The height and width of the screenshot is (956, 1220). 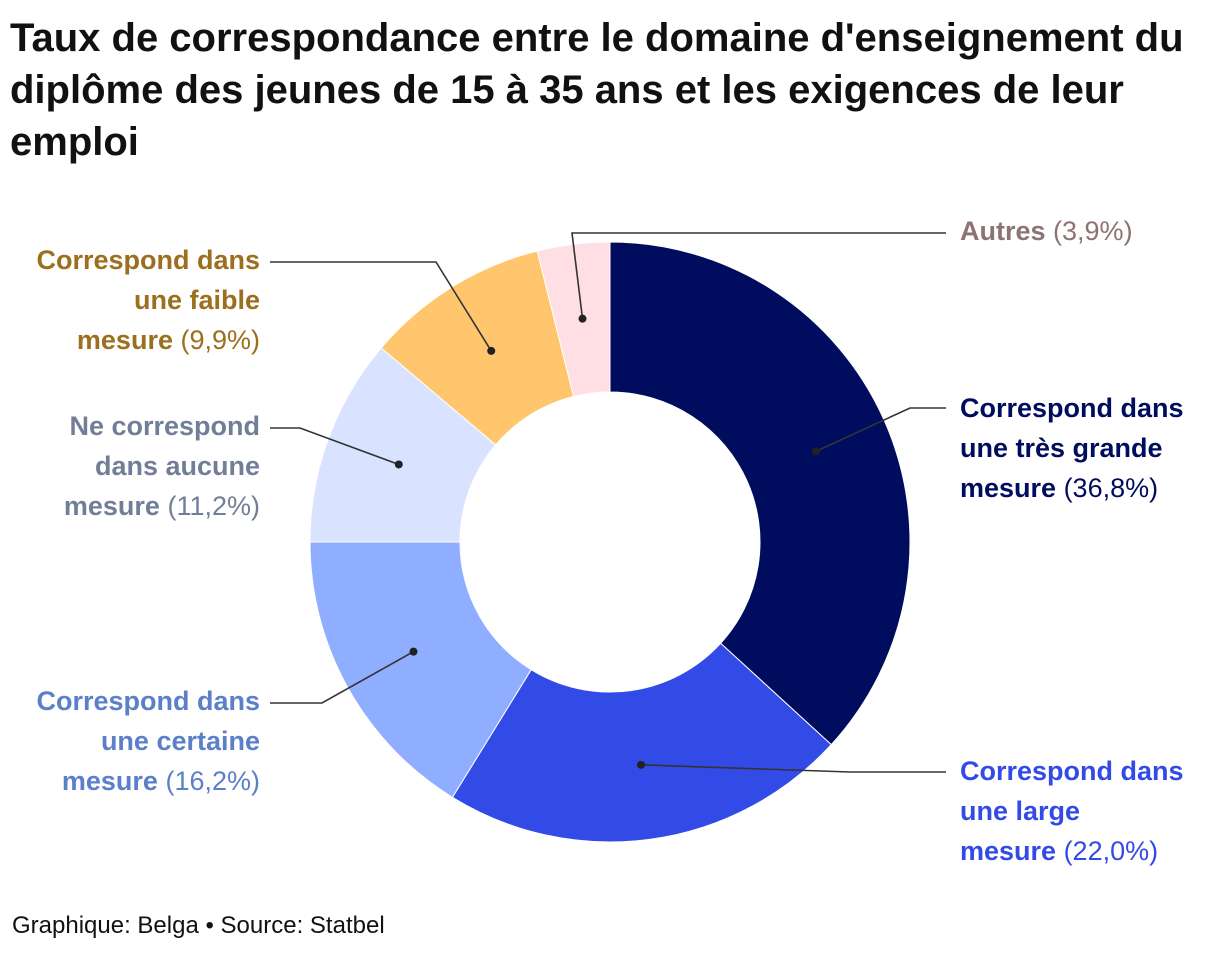 I want to click on slice-label: Ne correspond, so click(x=164, y=426).